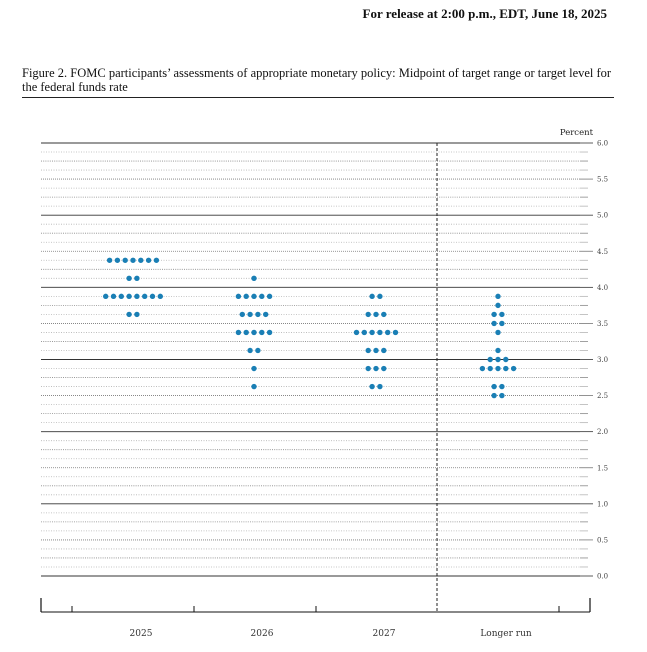 The width and height of the screenshot is (647, 652). I want to click on x-category-label: 2025, so click(141, 634).